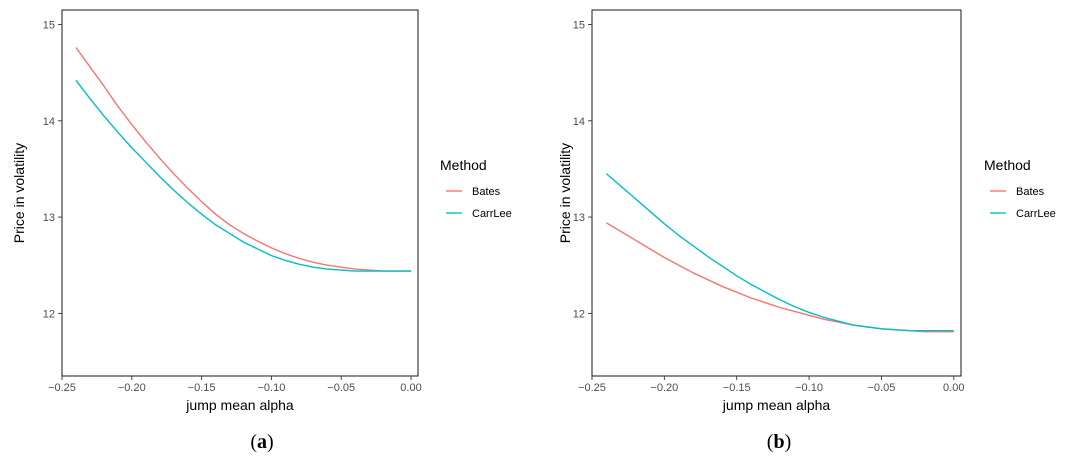  I want to click on panel-caption: (a), so click(261, 442).